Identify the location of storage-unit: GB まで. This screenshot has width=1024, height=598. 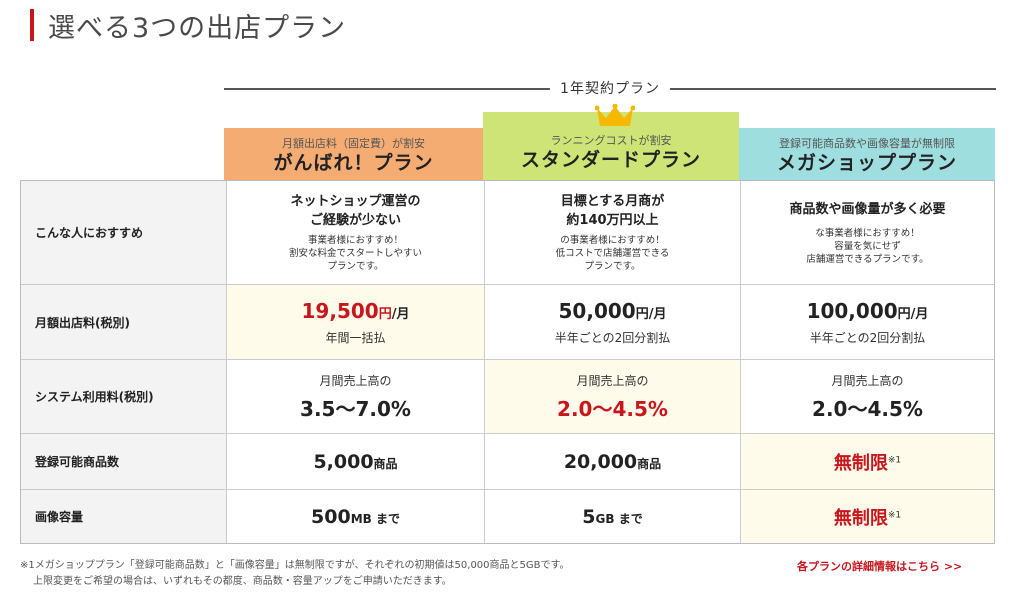
(619, 518).